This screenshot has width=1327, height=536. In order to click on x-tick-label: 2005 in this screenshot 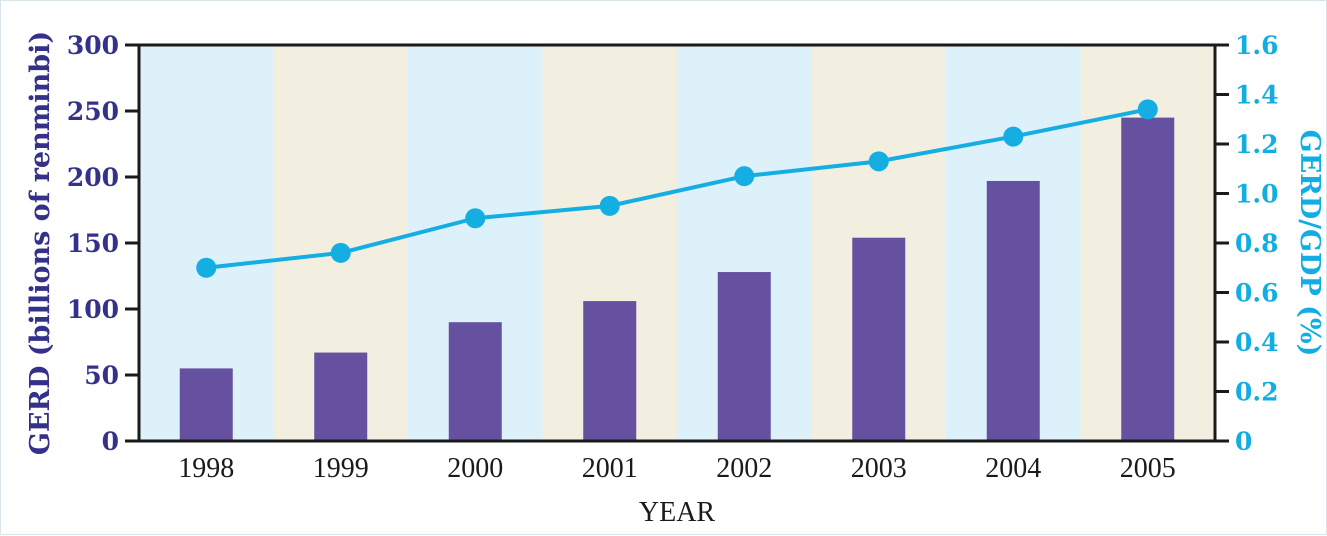, I will do `click(1148, 468)`.